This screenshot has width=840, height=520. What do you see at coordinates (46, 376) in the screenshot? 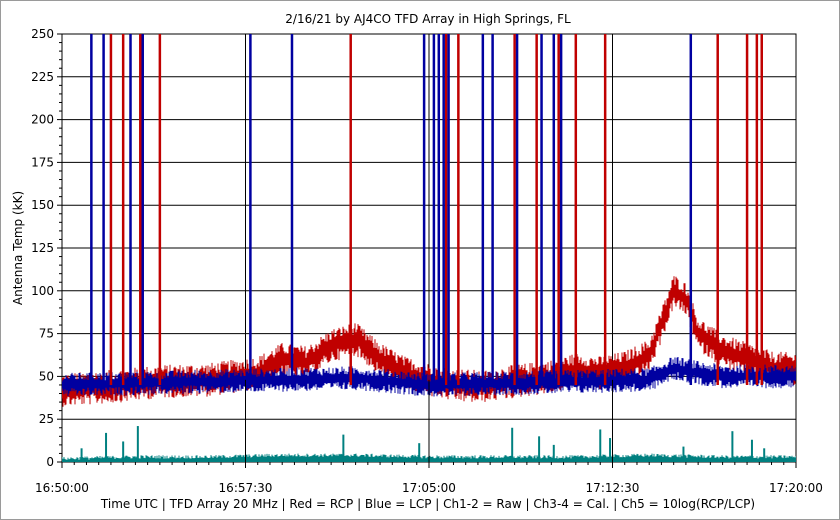
I see `y-tick-label: 50` at bounding box center [46, 376].